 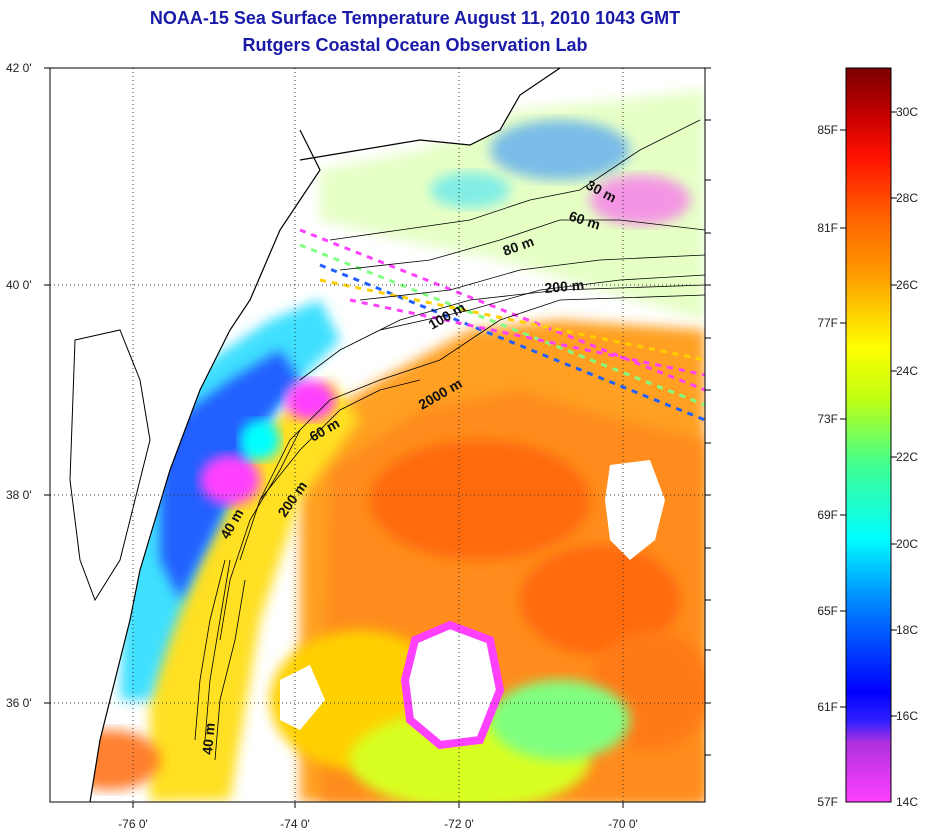 What do you see at coordinates (415, 45) in the screenshot?
I see `map-subtitle: Rutgers Coastal Ocean Observation Lab` at bounding box center [415, 45].